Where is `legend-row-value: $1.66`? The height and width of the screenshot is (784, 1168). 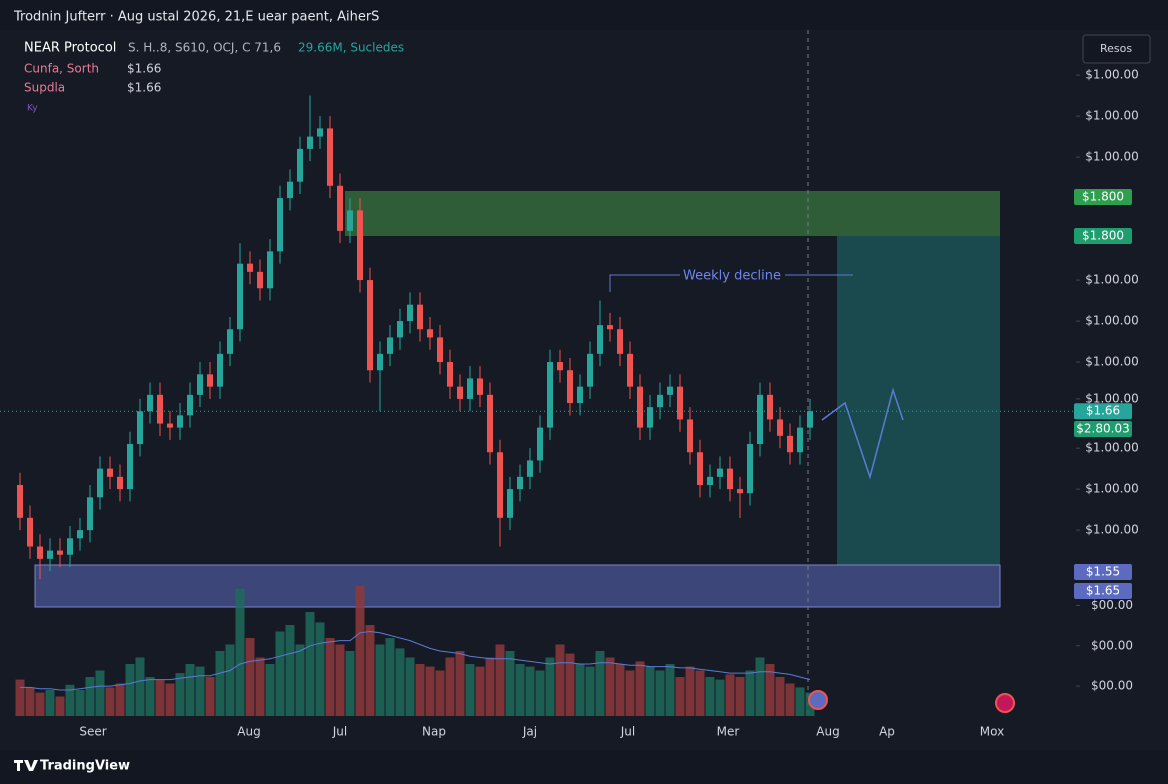
legend-row-value: $1.66 is located at coordinates (144, 88).